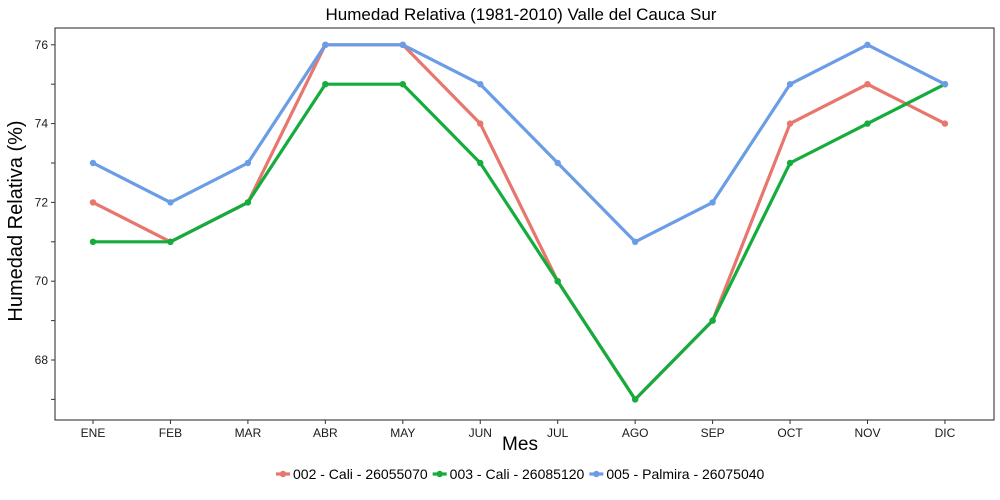 The image size is (1000, 500). I want to click on y-axis: 68 70 72 74 76, so click(45, 219).